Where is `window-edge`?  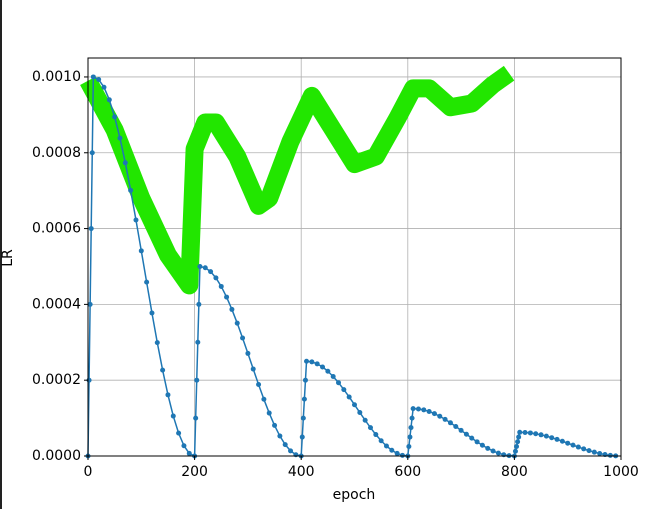
window-edge is located at coordinates (1, 254).